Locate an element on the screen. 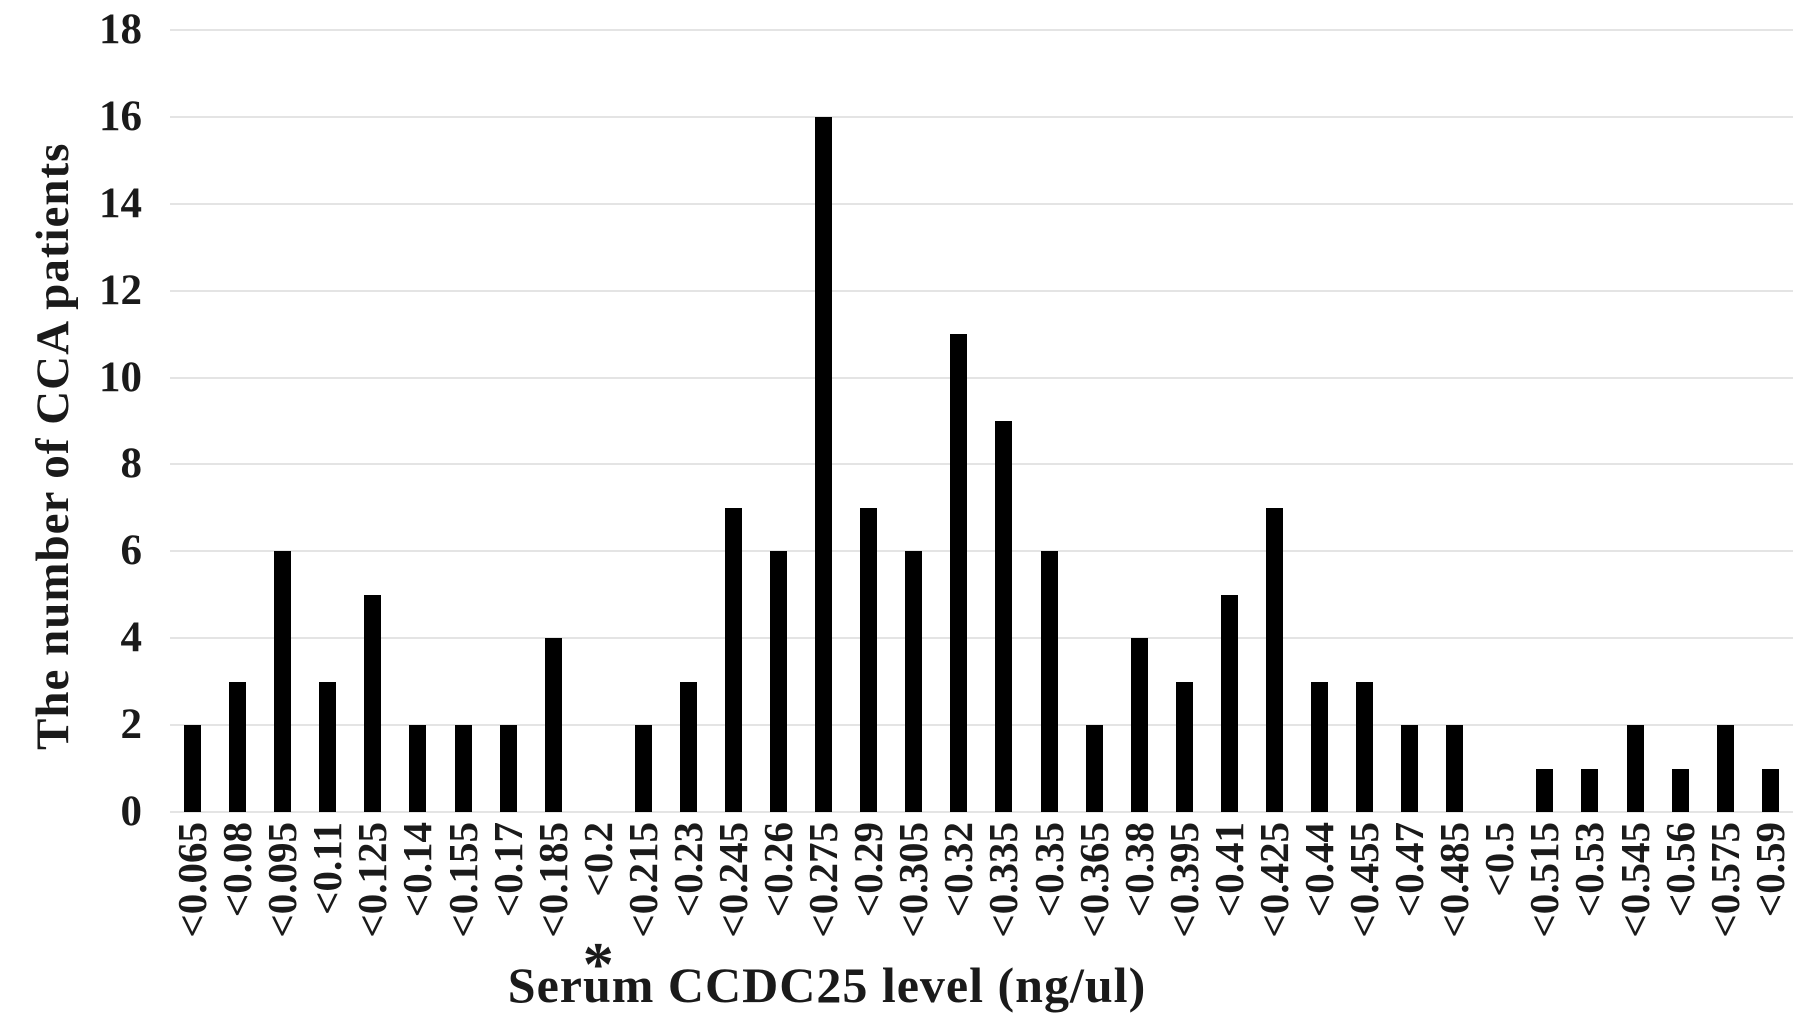  x-tick-slot: <0.41 is located at coordinates (1228, 897).